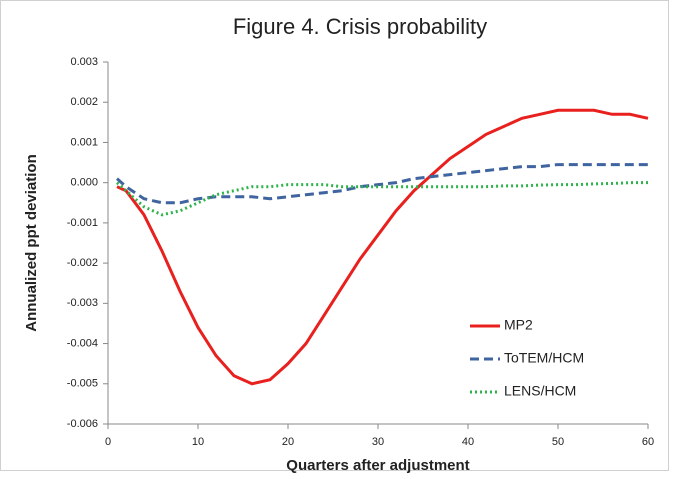 The image size is (675, 479). I want to click on y-tick-label: -0.005, so click(82, 384).